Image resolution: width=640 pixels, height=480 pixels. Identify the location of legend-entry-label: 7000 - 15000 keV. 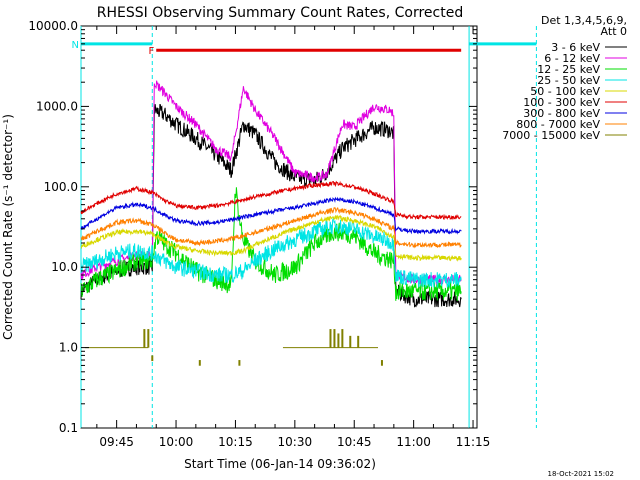
(551, 135).